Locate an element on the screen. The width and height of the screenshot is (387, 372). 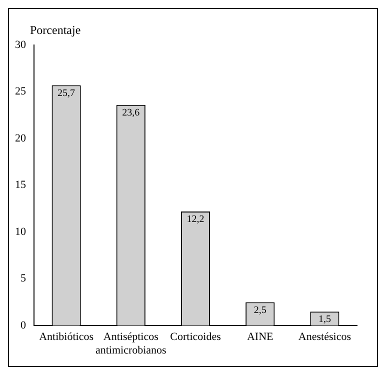
y-tick-label: 10 is located at coordinates (20, 232).